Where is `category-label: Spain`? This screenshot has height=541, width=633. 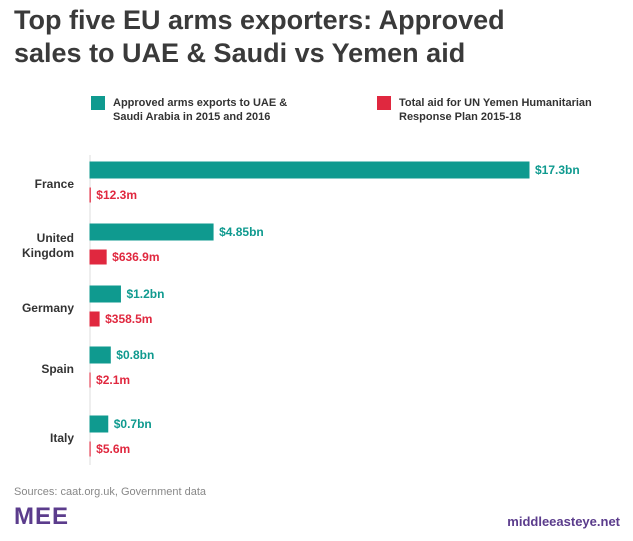
category-label: Spain is located at coordinates (57, 368).